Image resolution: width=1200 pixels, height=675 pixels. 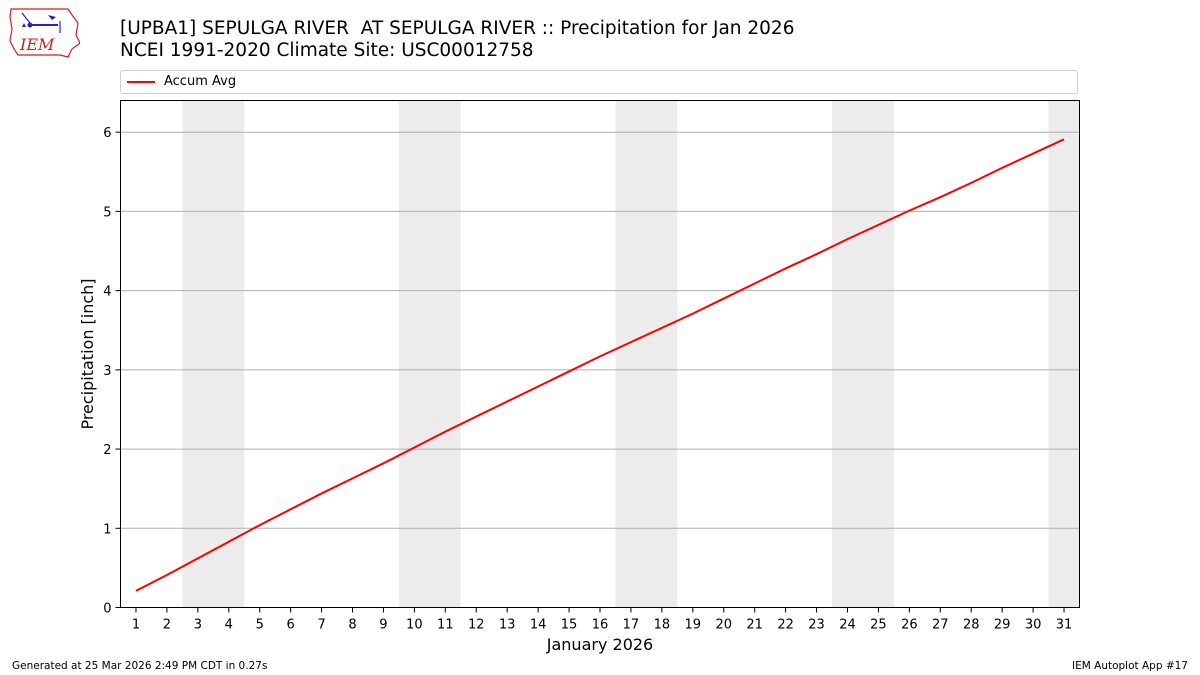 I want to click on legend: Accum Avg, so click(x=599, y=82).